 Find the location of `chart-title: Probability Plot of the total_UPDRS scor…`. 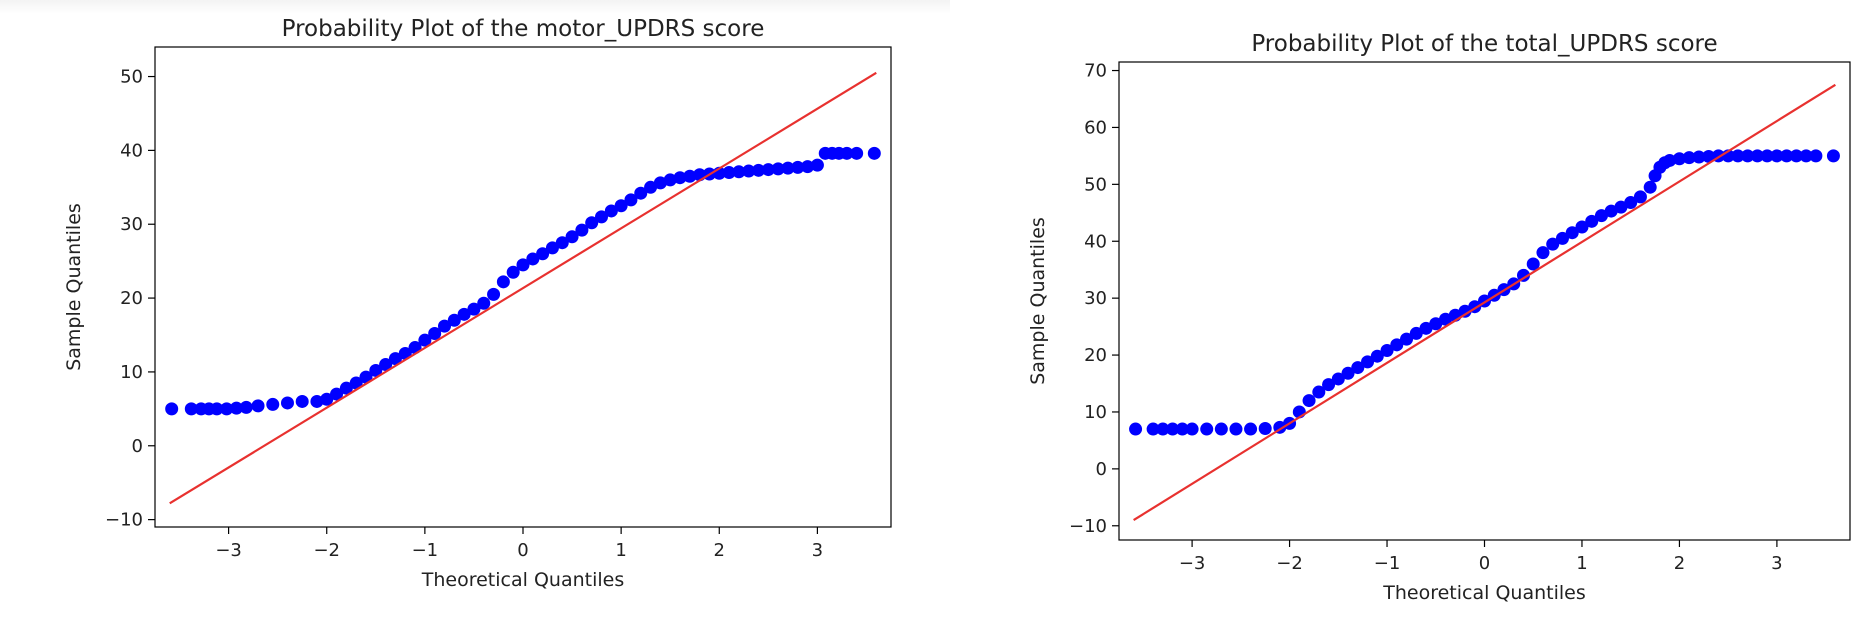

chart-title: Probability Plot of the total_UPDRS scor… is located at coordinates (1484, 44).